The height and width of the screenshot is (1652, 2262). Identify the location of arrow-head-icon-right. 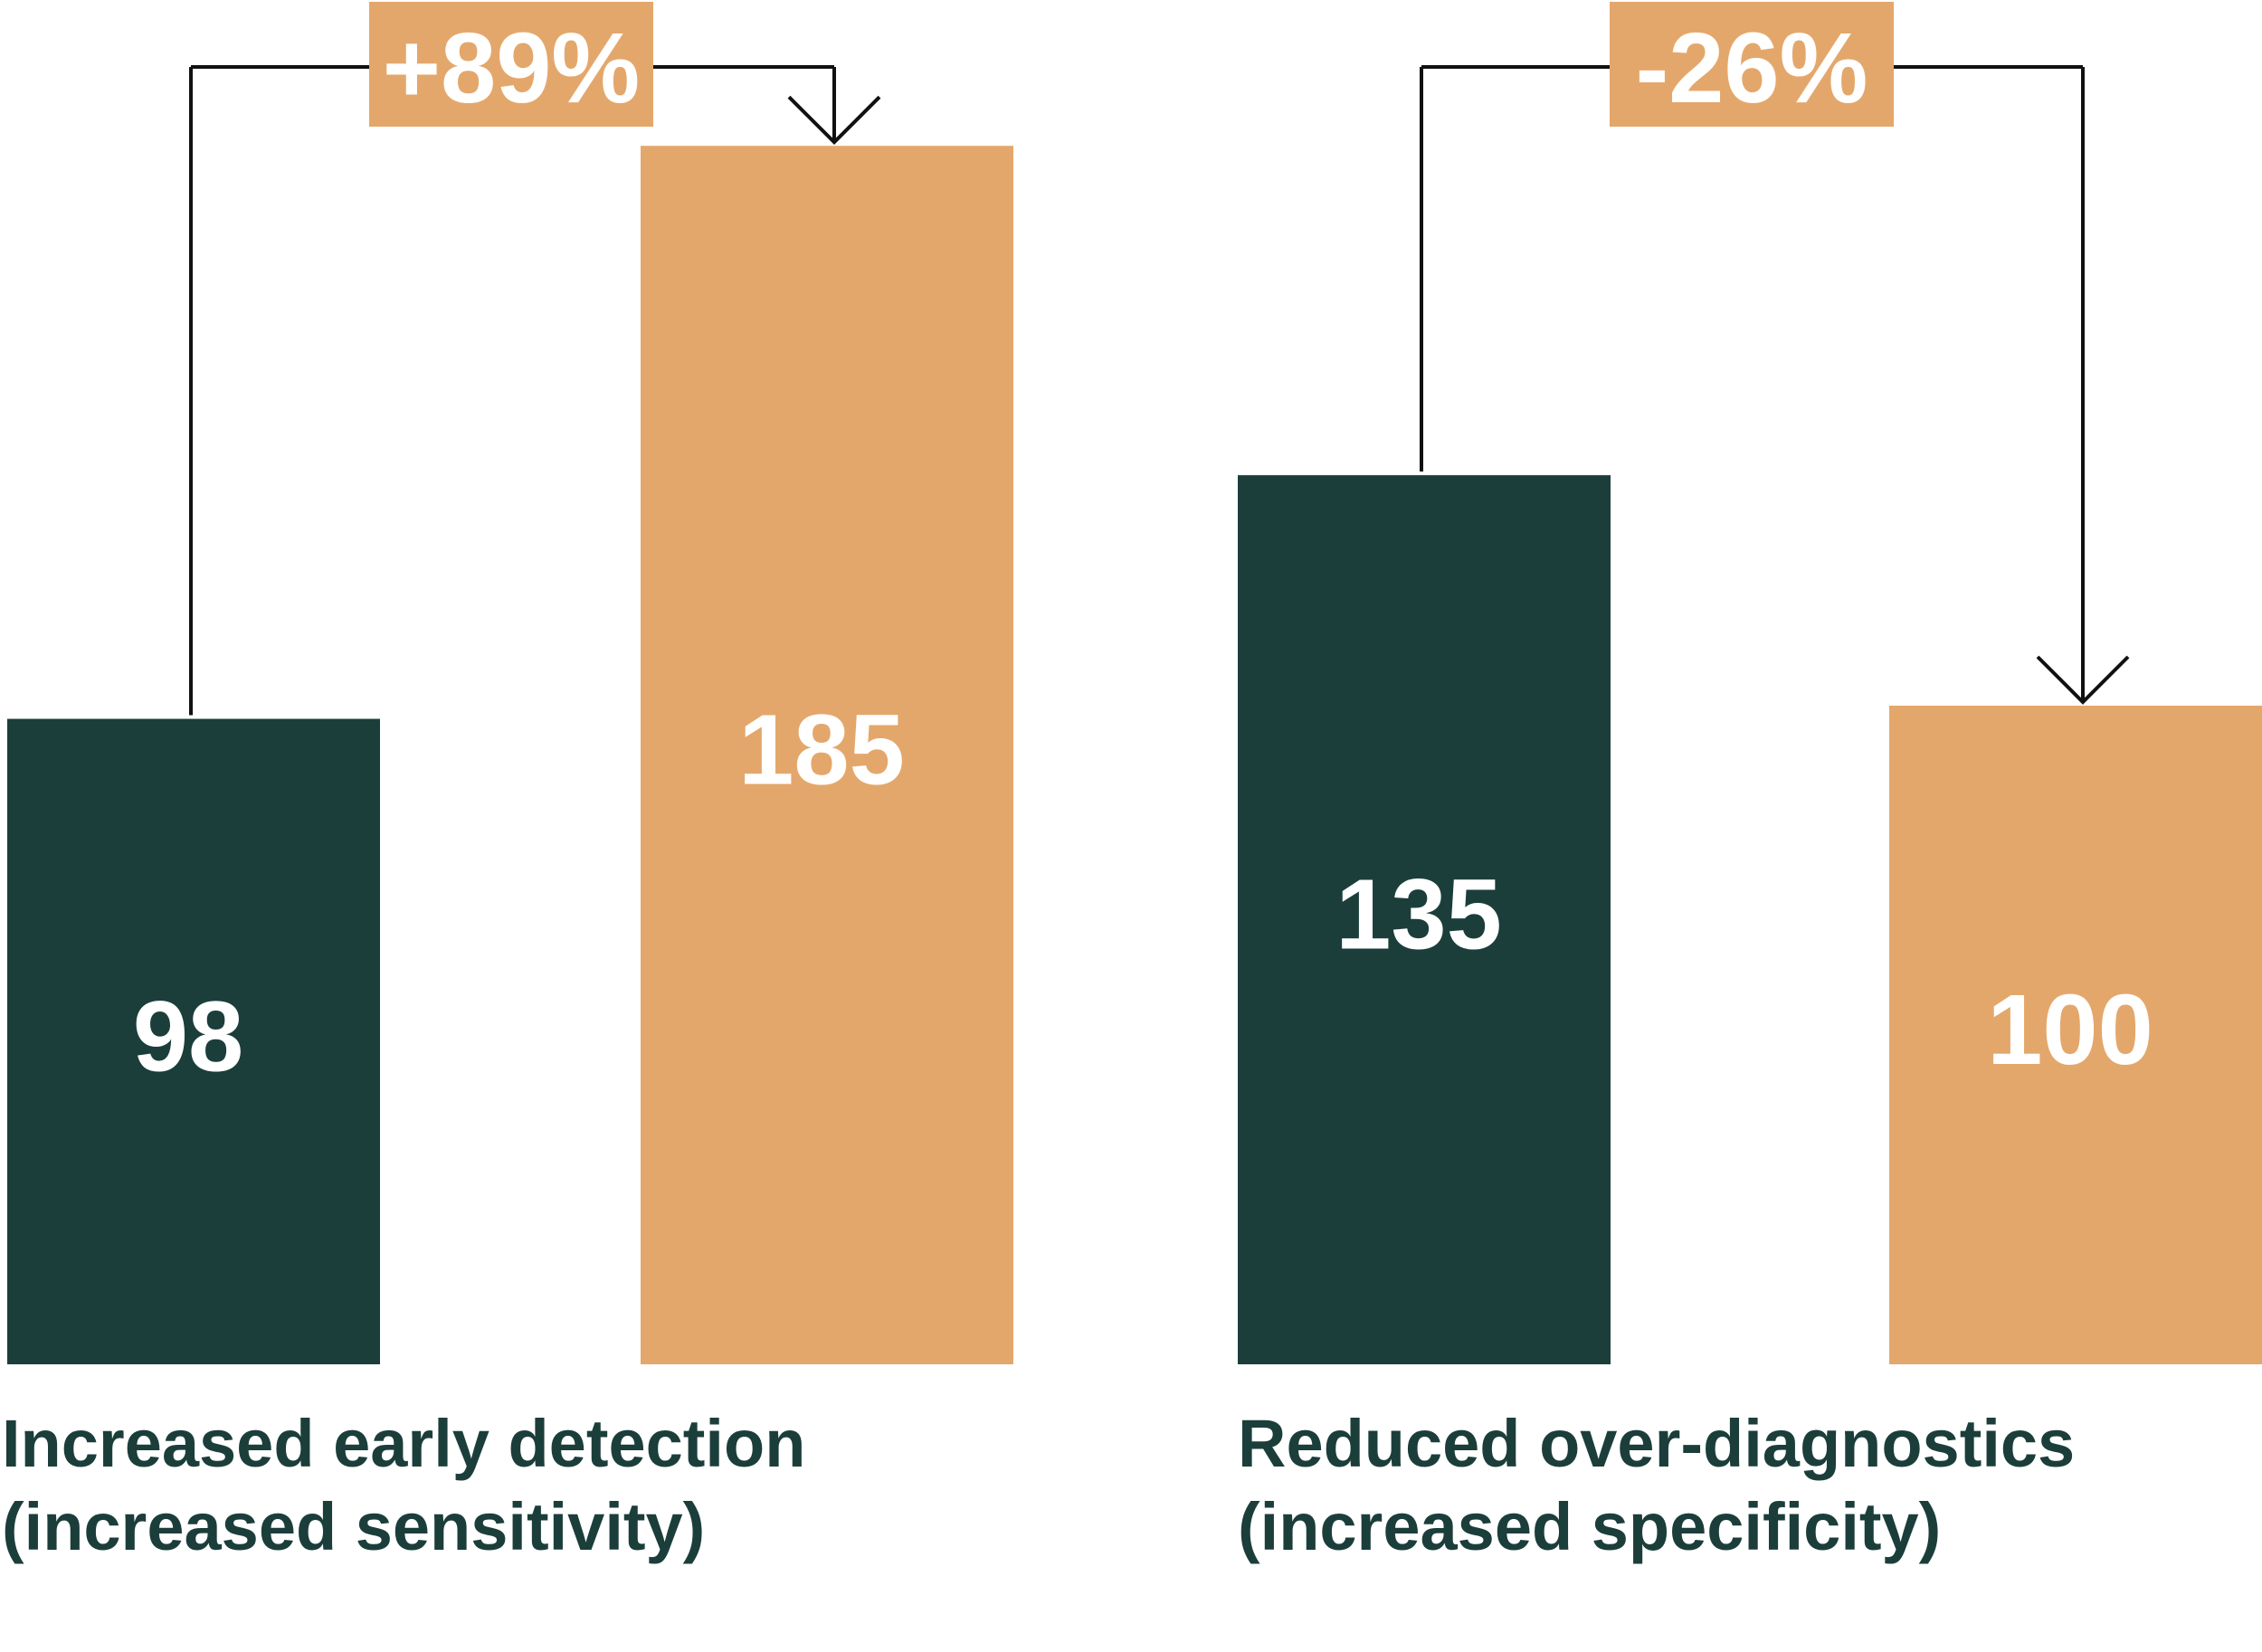
(2083, 680).